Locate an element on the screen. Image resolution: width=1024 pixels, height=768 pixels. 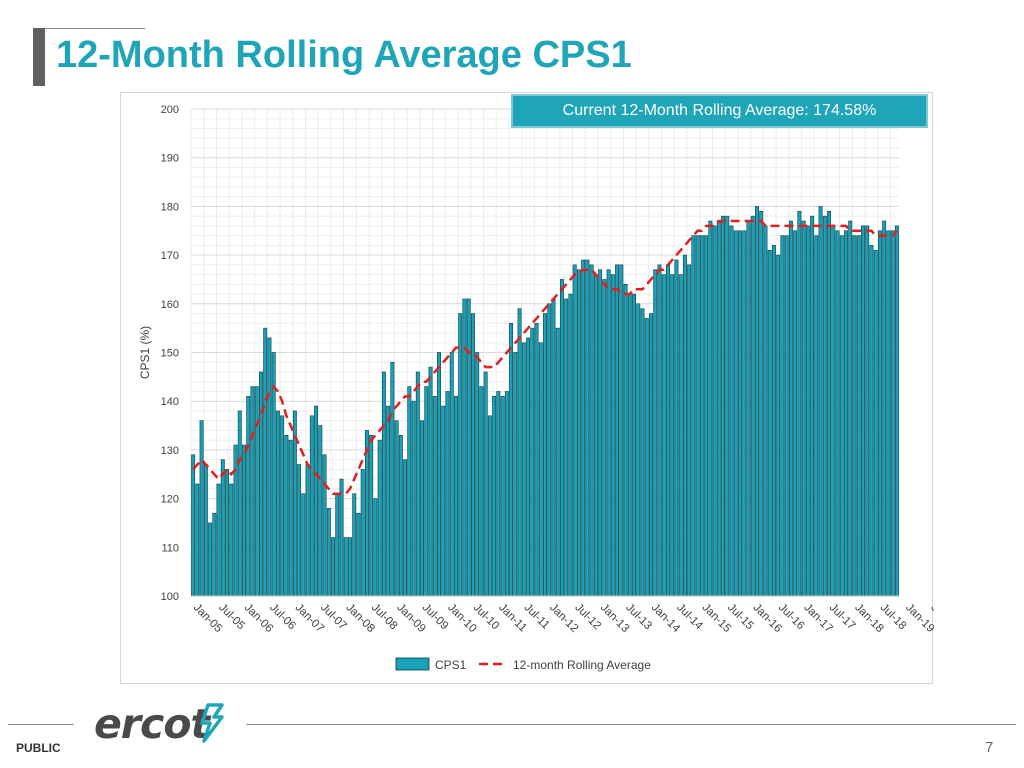
y-tick-label: 190 is located at coordinates (170, 159).